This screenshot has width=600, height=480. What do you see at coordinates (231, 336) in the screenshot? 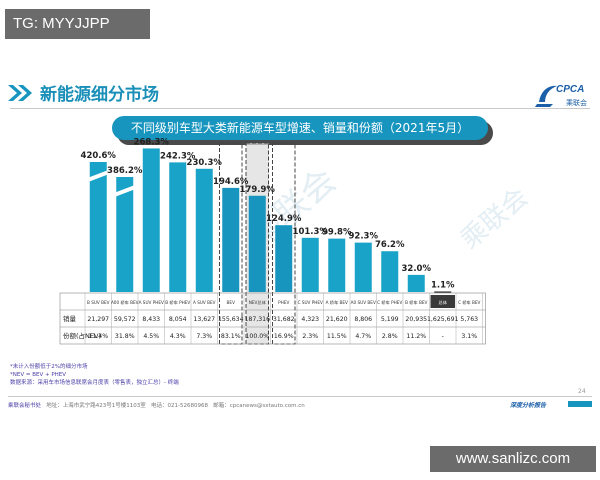
I see `table-cell: 83.1%` at bounding box center [231, 336].